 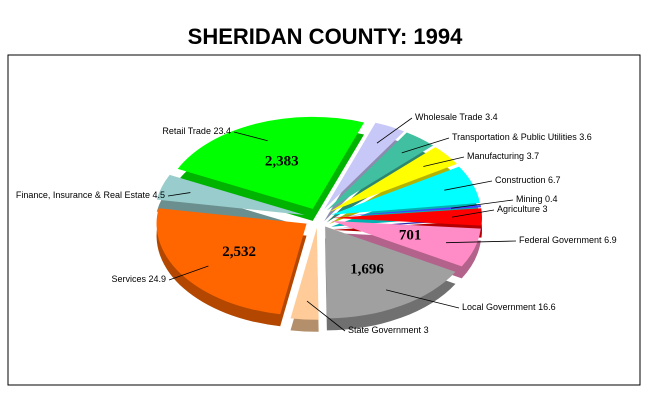 What do you see at coordinates (495, 156) in the screenshot?
I see `slice-name: Manufacturing` at bounding box center [495, 156].